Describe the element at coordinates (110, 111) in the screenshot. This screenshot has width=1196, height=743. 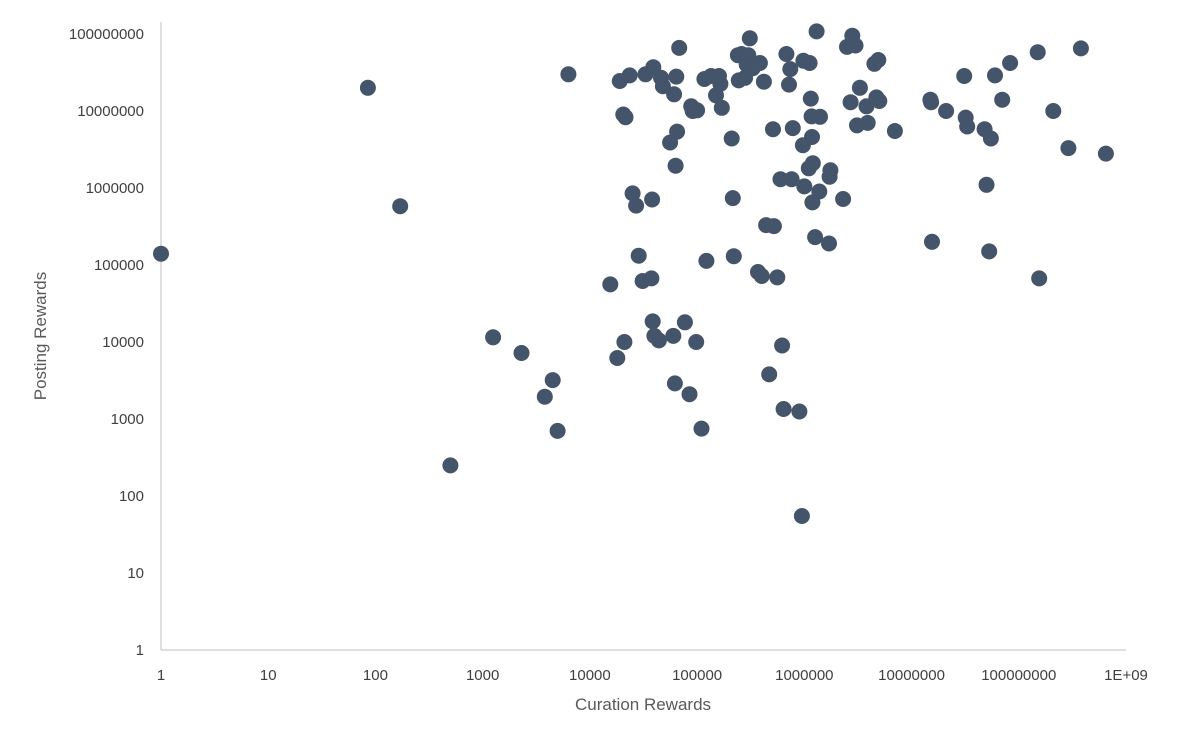
I see `y-tick-label: 10000000` at that location.